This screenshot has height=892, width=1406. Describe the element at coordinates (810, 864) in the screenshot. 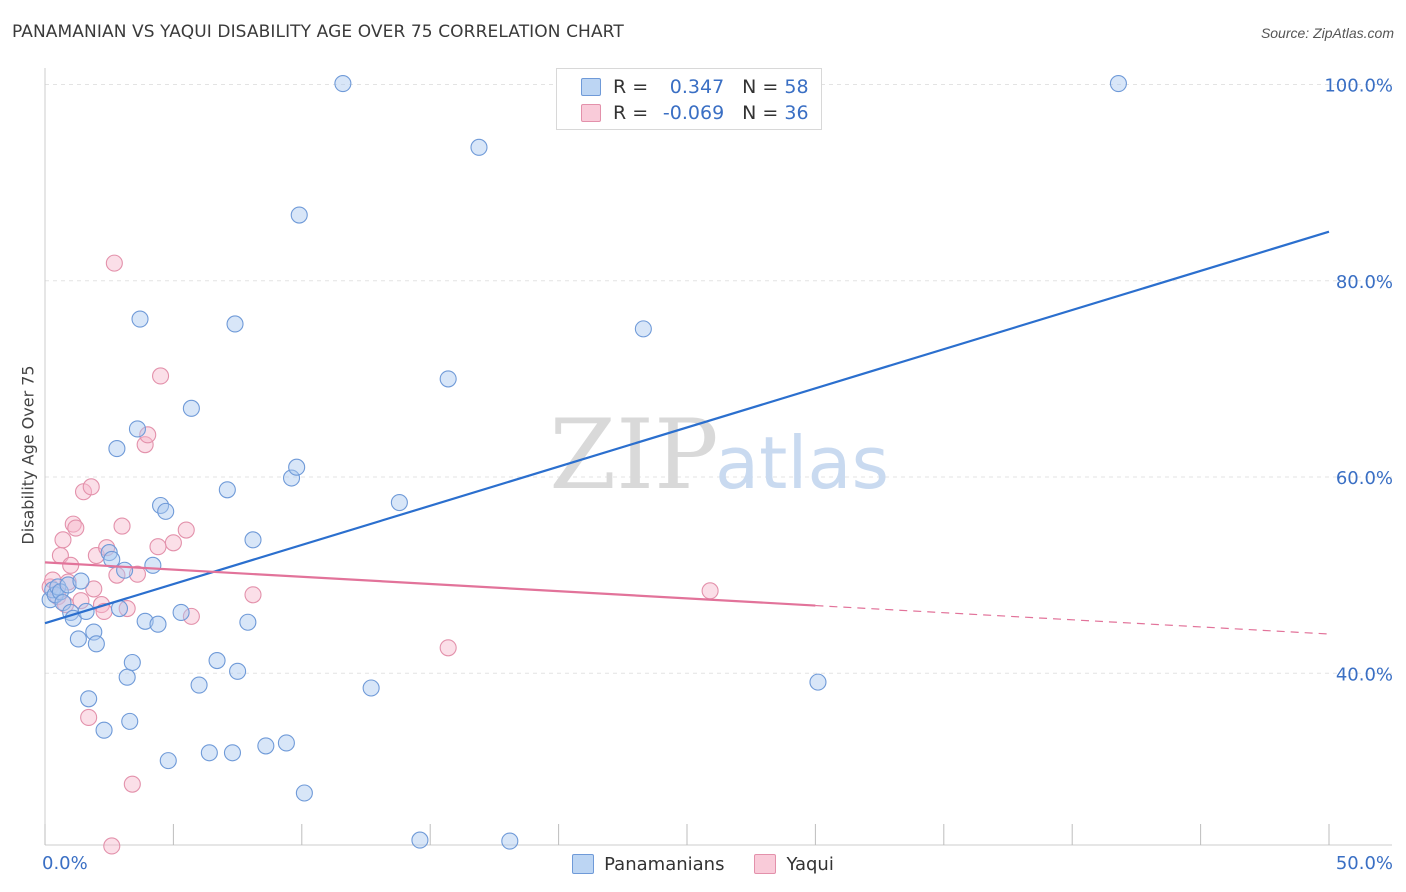

I see `legend-label-yaqui: Yaqui` at that location.